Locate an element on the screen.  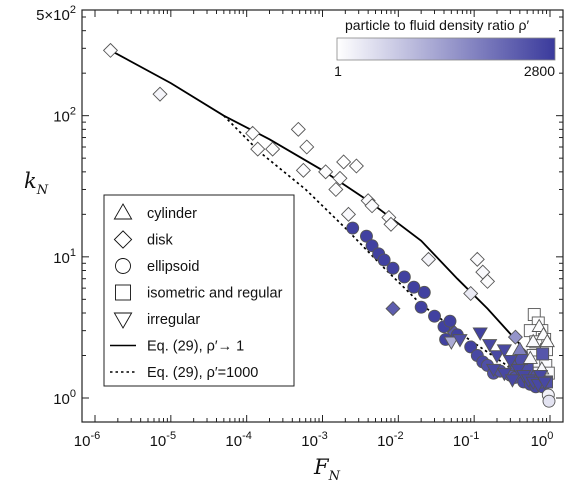
colorbar-gradient is located at coordinates (446, 49).